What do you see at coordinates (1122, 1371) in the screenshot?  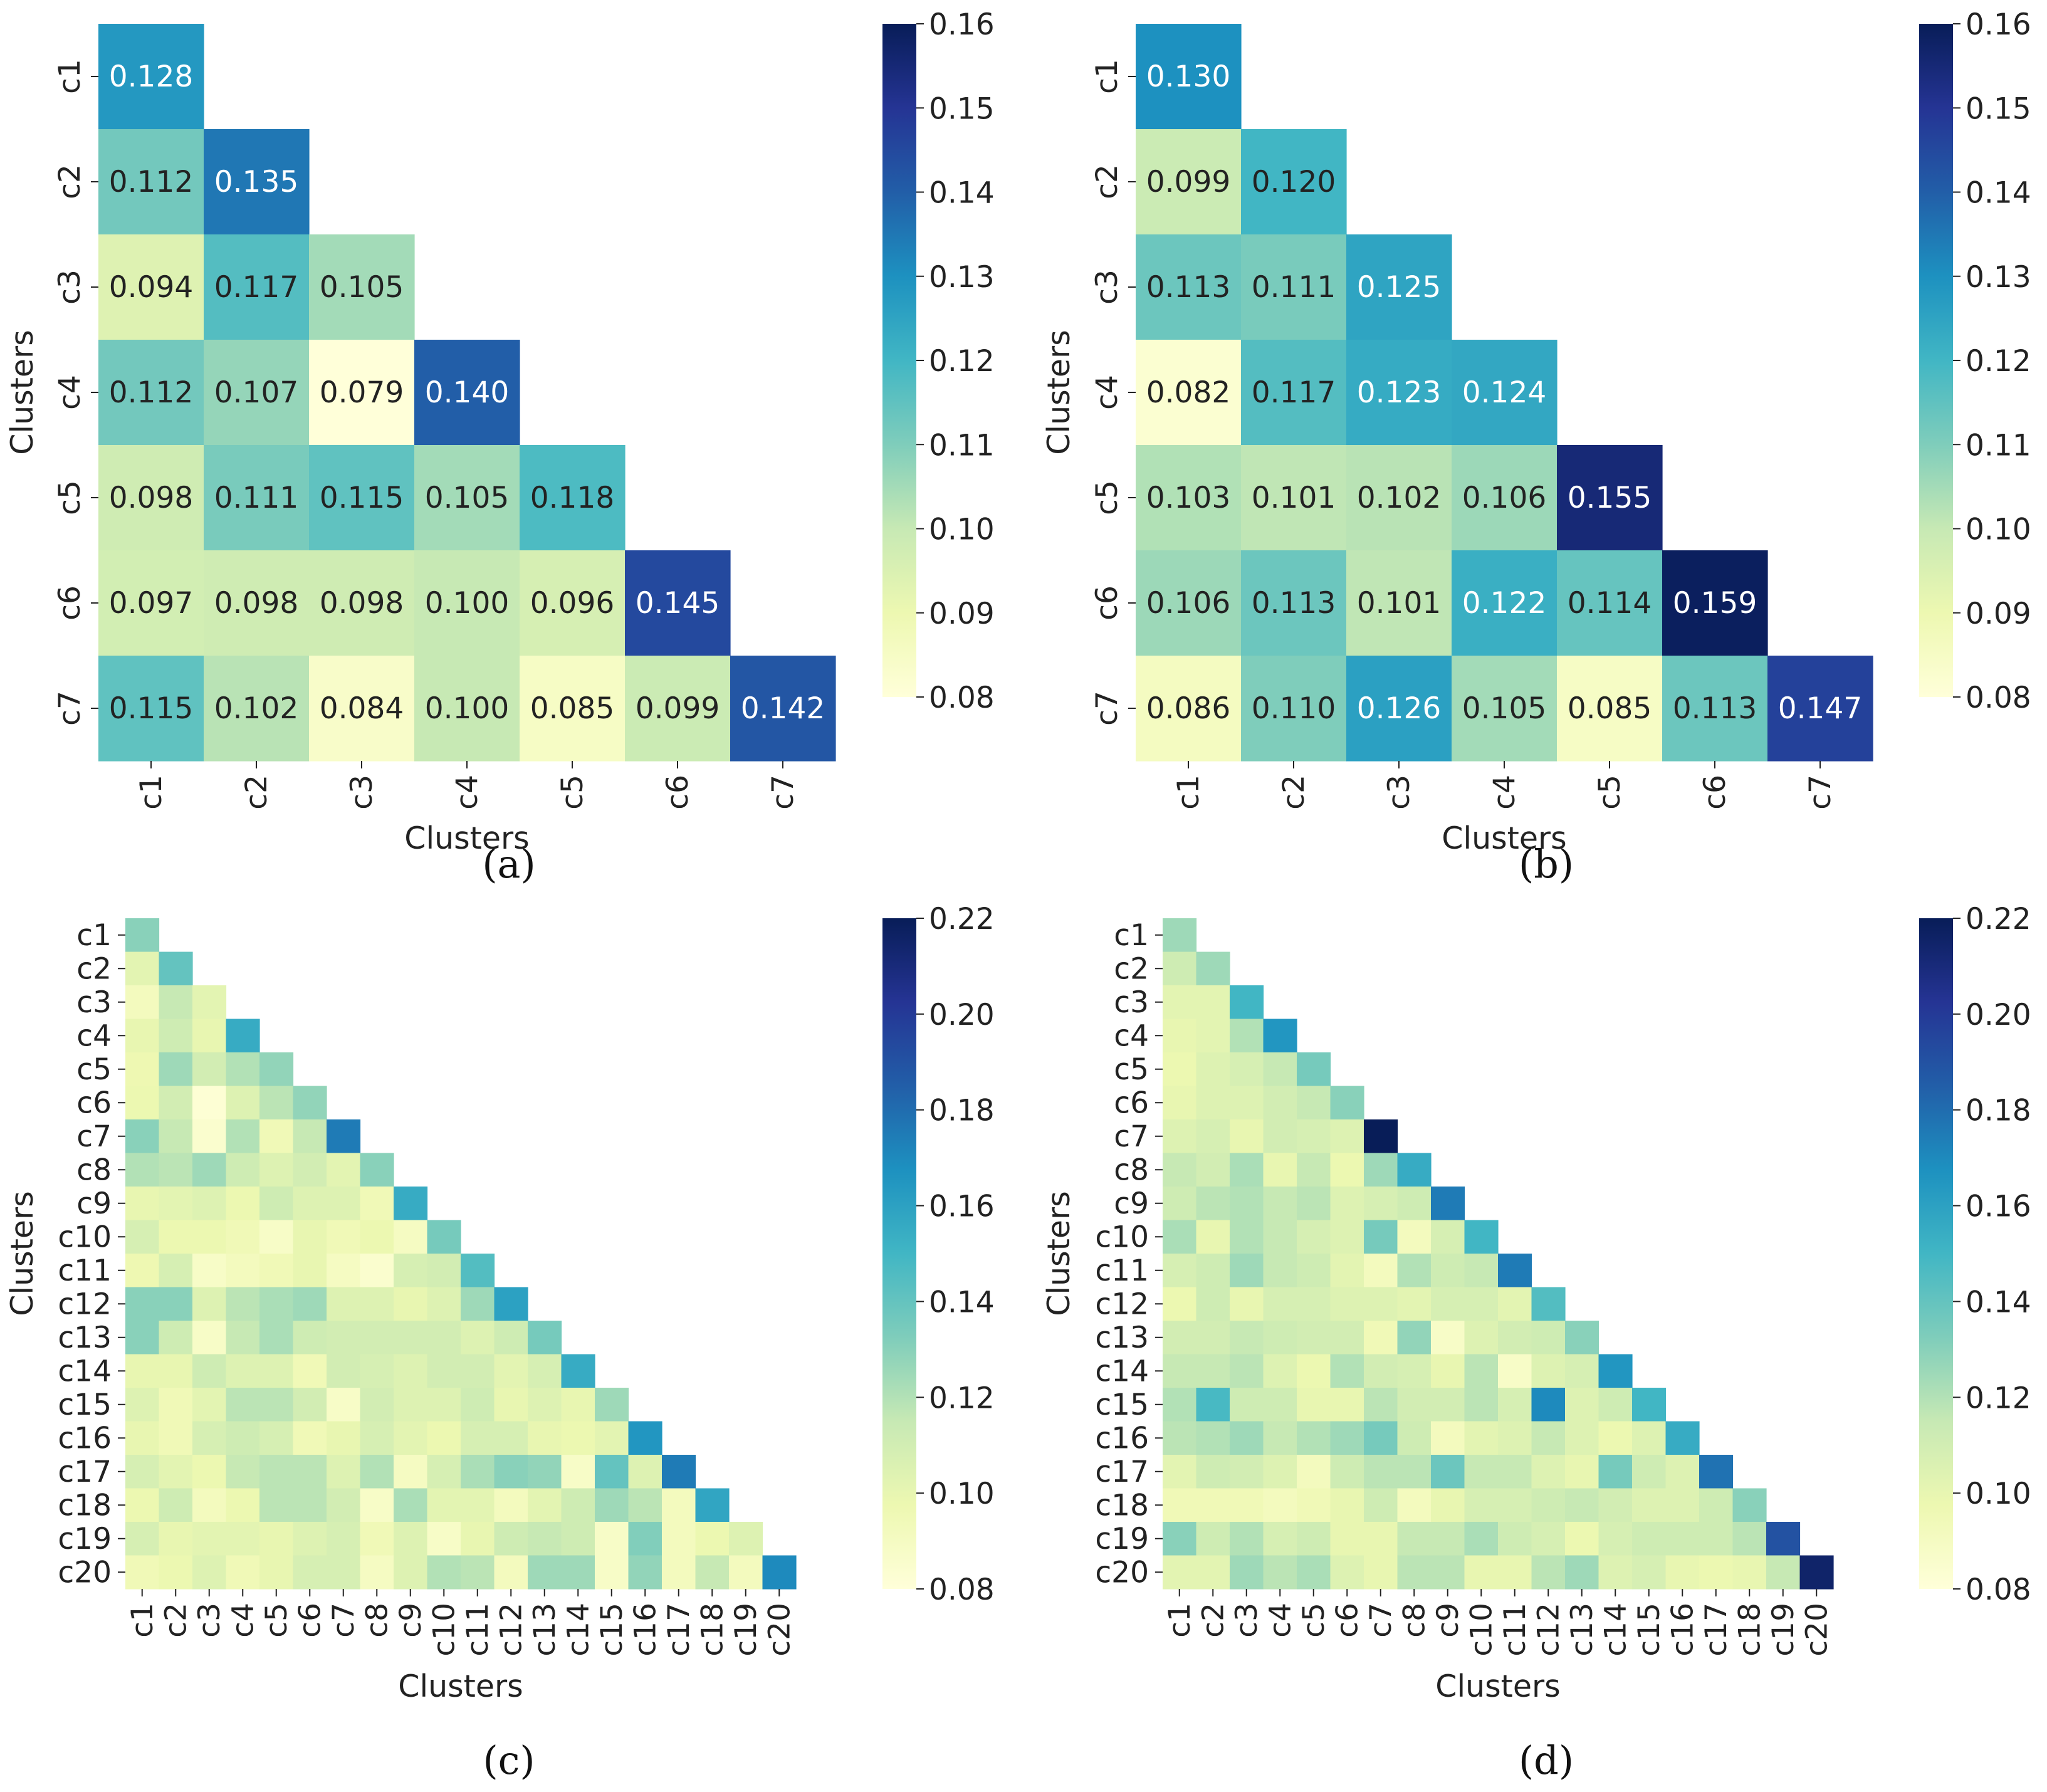 I see `y-tick-label: c14` at bounding box center [1122, 1371].